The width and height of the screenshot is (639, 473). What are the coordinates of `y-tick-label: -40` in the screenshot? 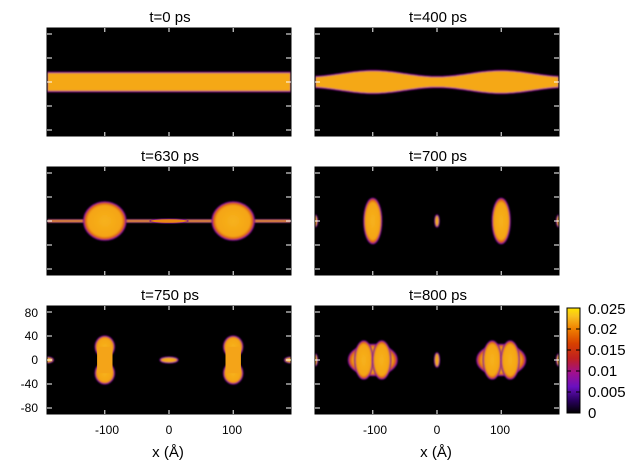 It's located at (30, 384).